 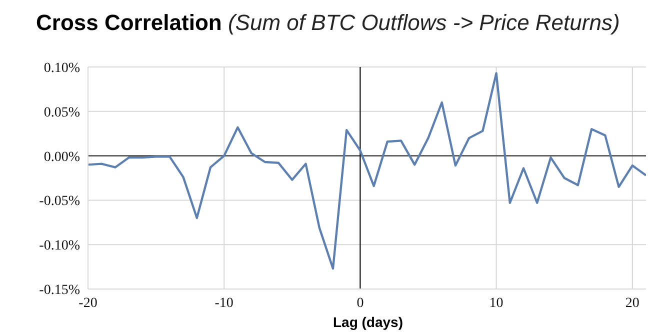 I want to click on y-tick-label: -0.05%, so click(x=59, y=202).